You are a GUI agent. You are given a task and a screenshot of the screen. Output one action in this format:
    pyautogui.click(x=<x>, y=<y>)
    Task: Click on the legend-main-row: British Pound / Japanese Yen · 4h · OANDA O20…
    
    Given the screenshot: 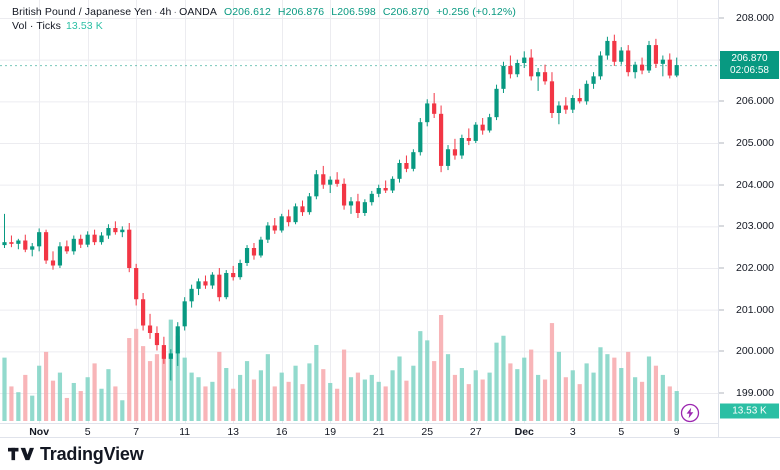 What is the action you would take?
    pyautogui.click(x=264, y=12)
    